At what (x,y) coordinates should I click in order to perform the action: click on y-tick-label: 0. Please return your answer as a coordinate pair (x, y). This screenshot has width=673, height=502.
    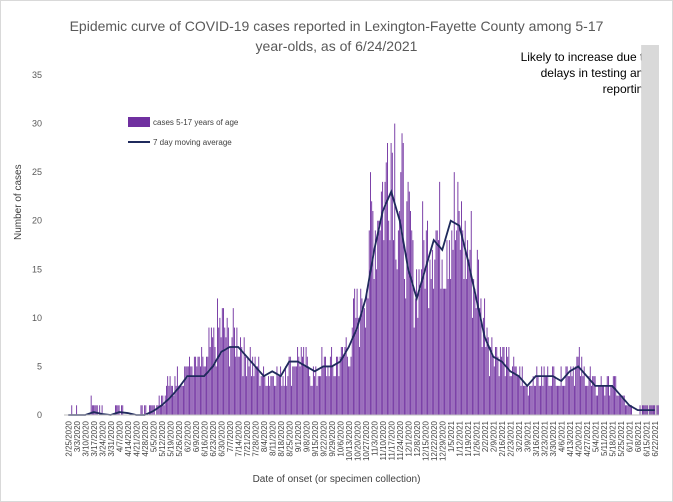
    Looking at the image, I should click on (39, 415).